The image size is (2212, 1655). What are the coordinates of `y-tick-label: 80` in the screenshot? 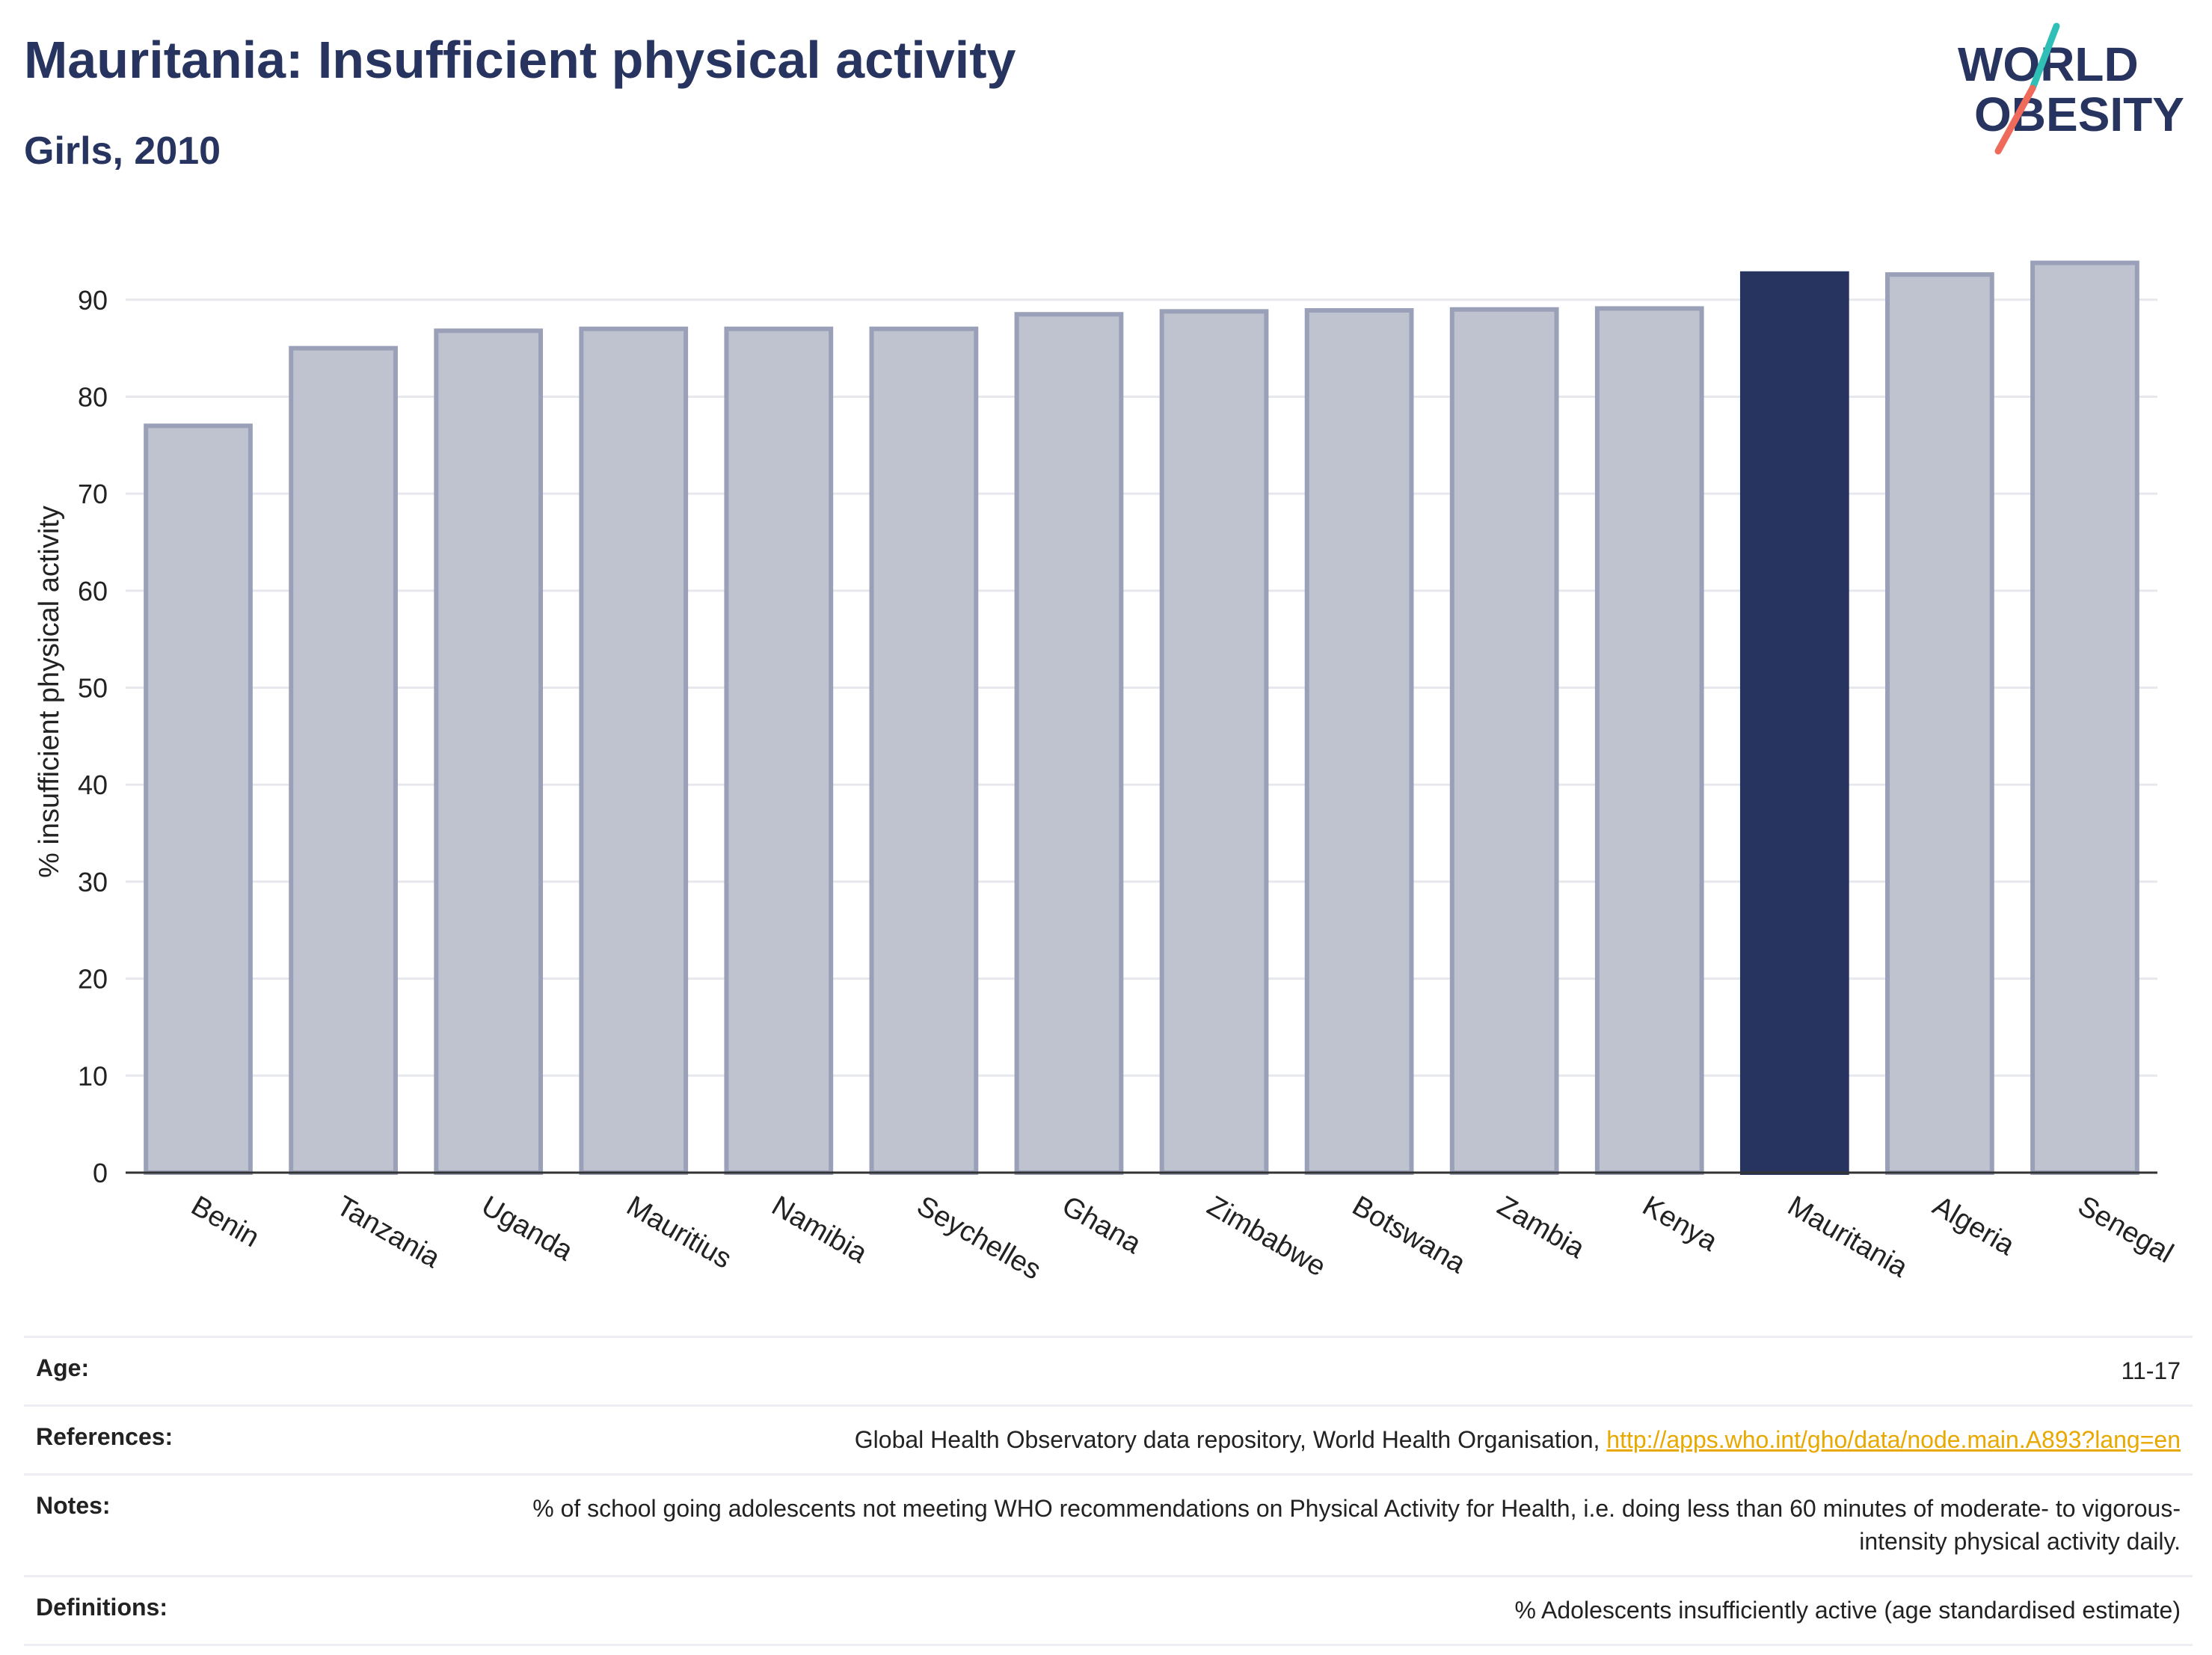 It's located at (93, 396).